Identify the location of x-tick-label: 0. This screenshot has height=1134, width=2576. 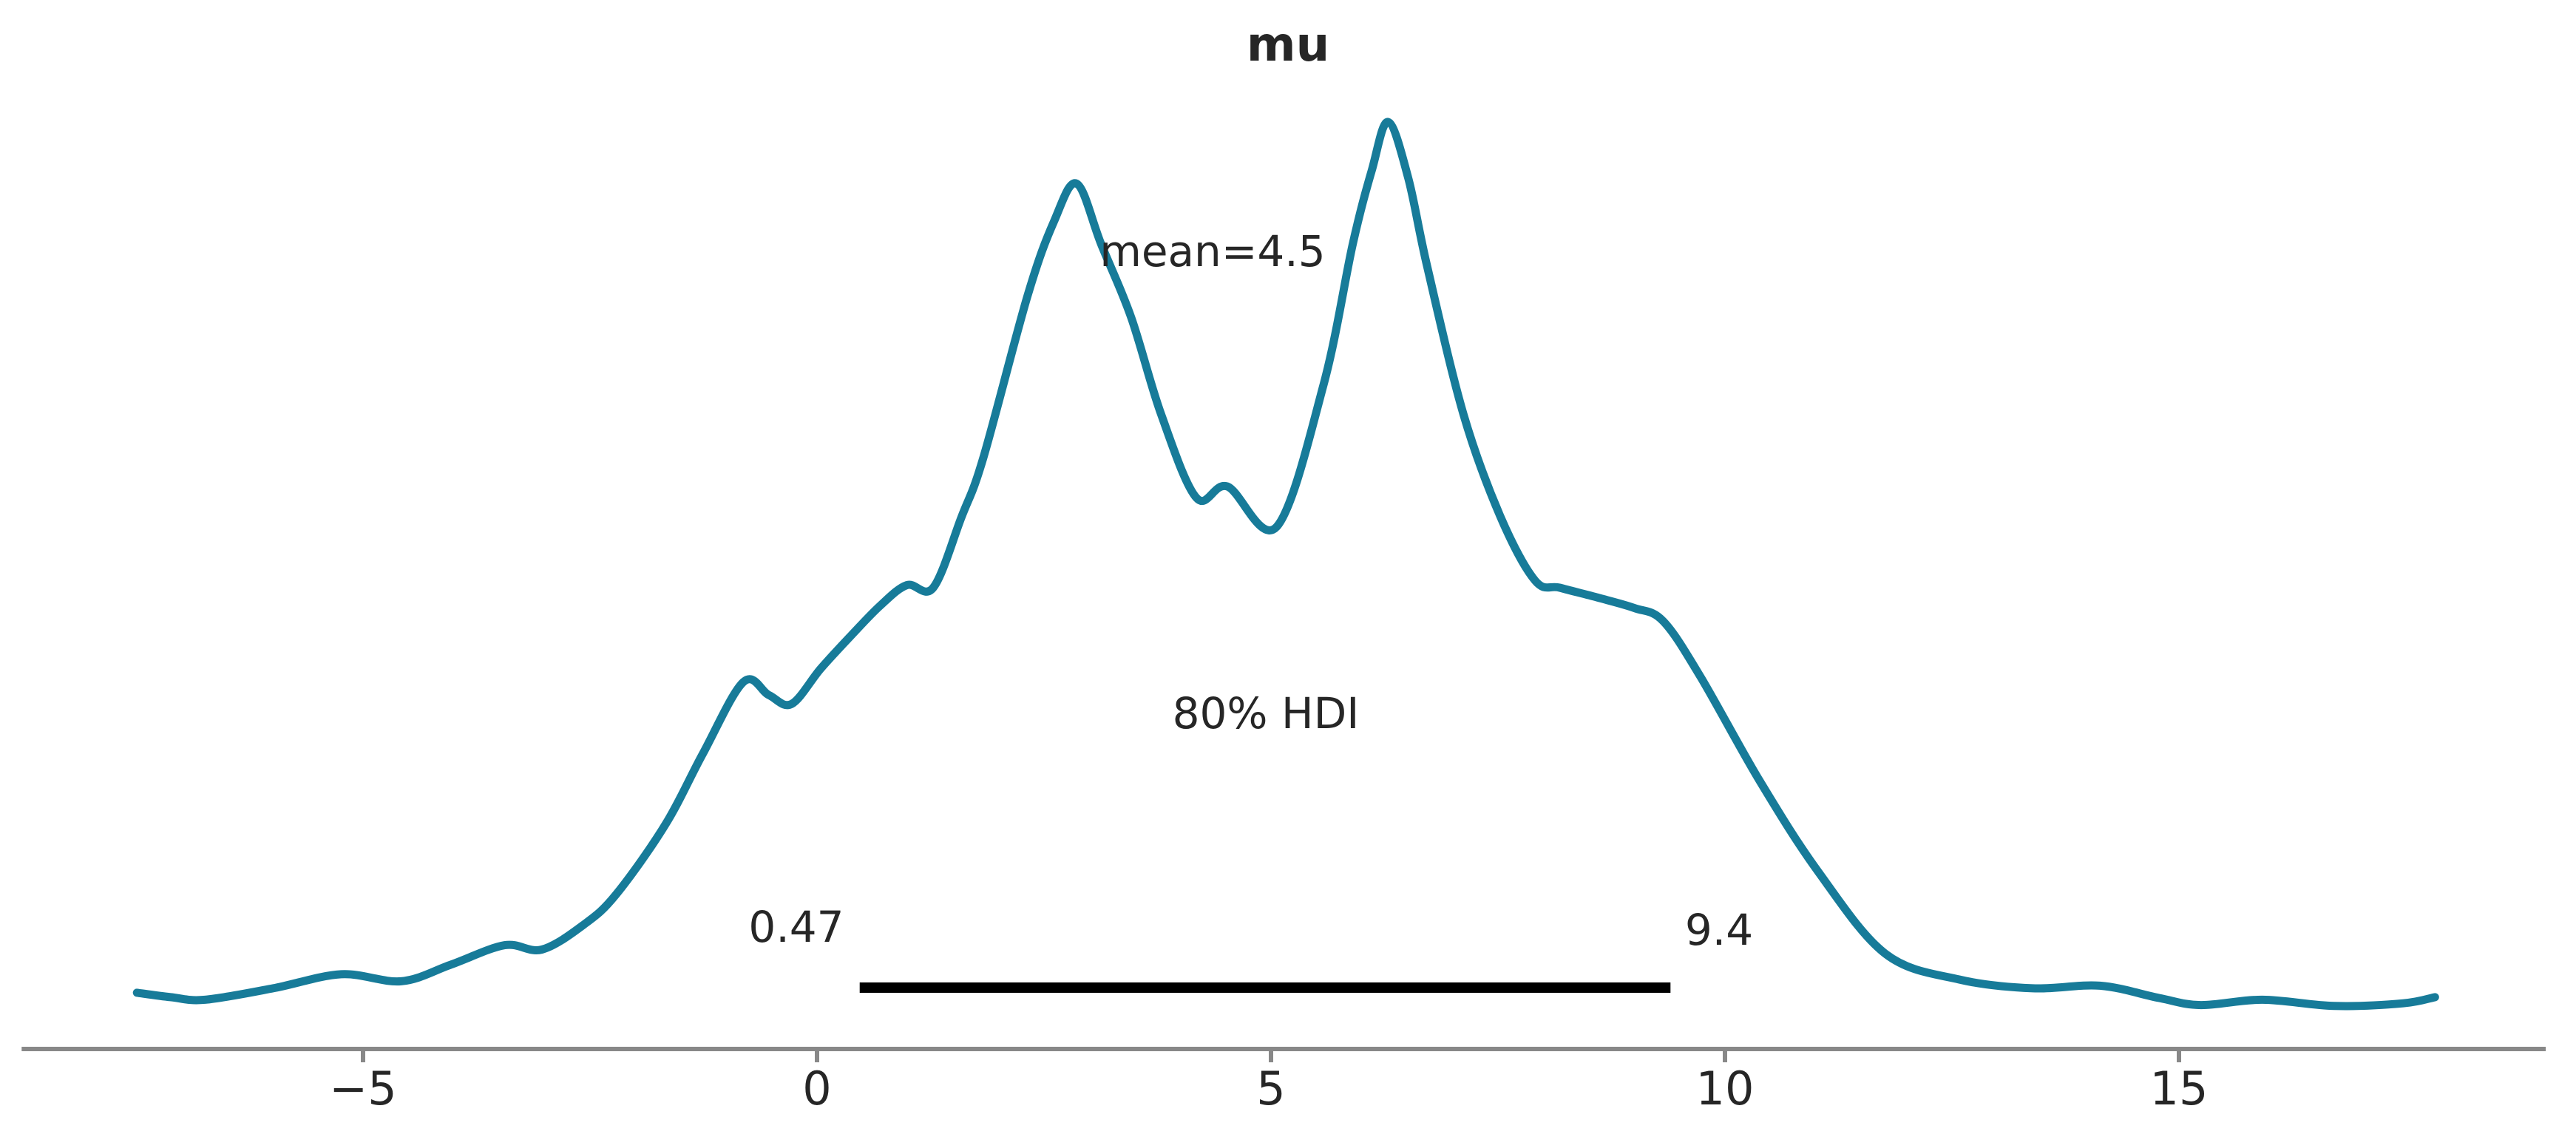
(816, 1089).